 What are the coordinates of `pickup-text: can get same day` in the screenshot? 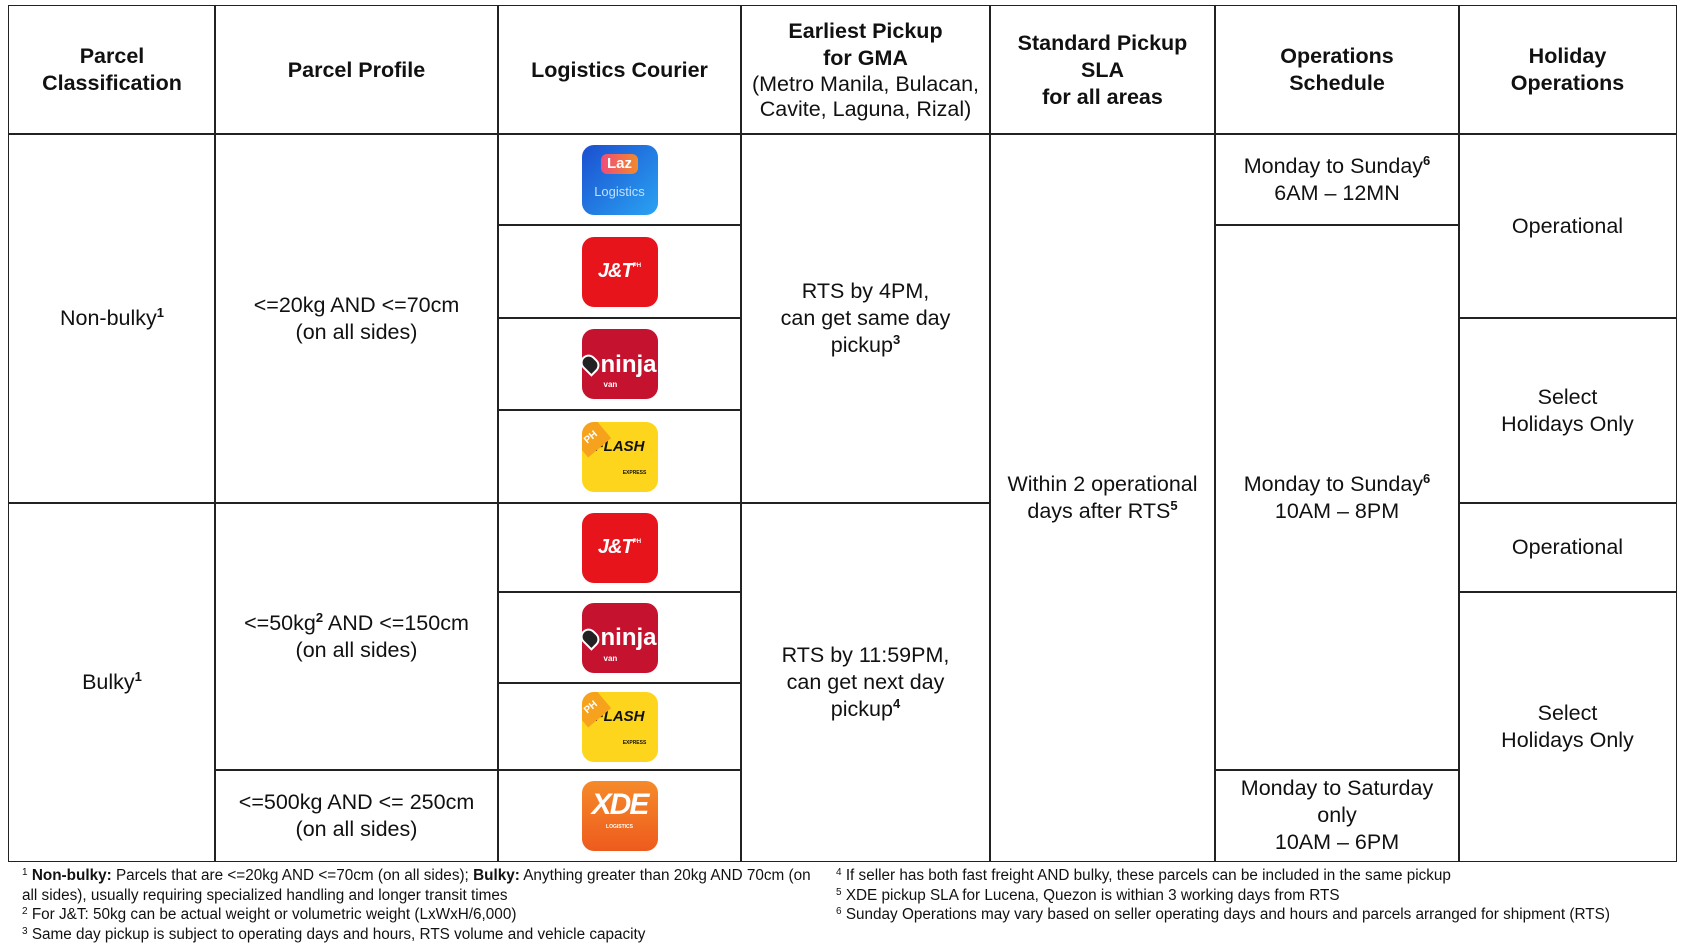 It's located at (865, 318).